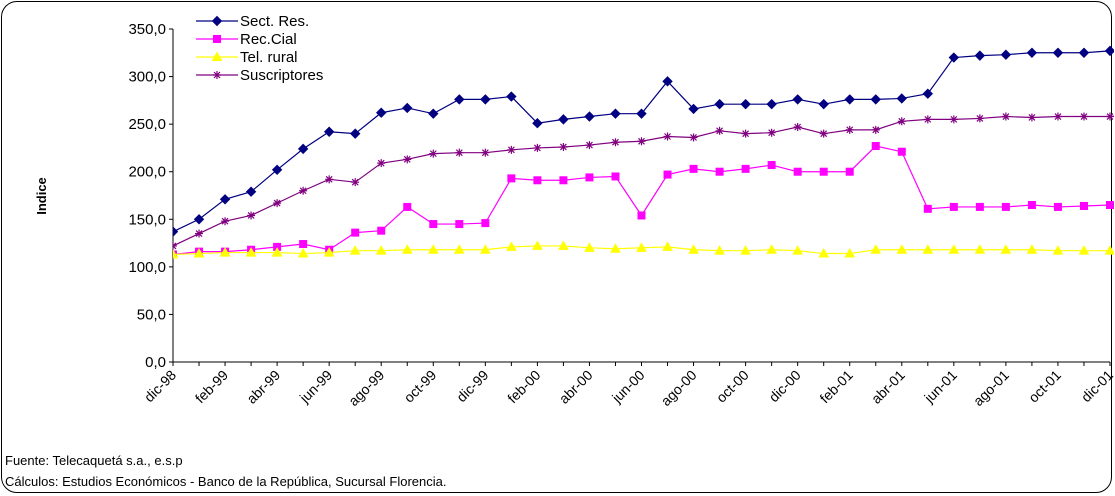 This screenshot has height=496, width=1115. What do you see at coordinates (147, 124) in the screenshot?
I see `y-tick-label: 250,0` at bounding box center [147, 124].